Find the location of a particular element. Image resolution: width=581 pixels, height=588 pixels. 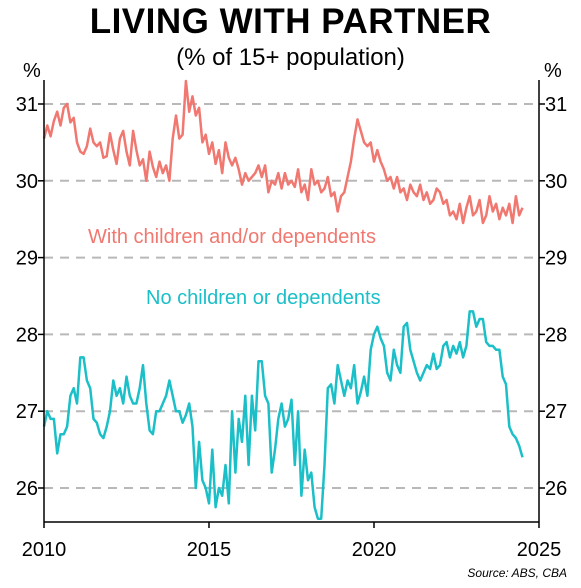

y-tick-left-29: 29 is located at coordinates (27, 259).